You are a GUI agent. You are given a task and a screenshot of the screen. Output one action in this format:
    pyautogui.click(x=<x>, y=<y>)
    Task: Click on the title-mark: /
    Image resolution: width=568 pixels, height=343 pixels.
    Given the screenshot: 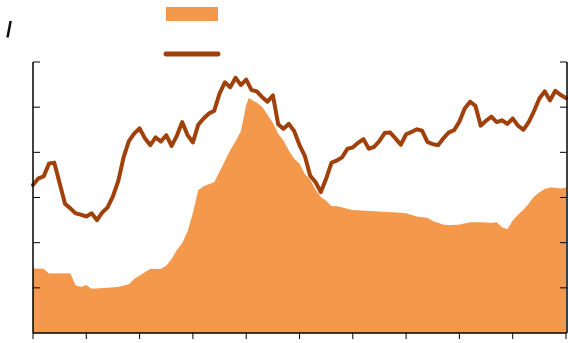 What is the action you would take?
    pyautogui.click(x=9, y=29)
    